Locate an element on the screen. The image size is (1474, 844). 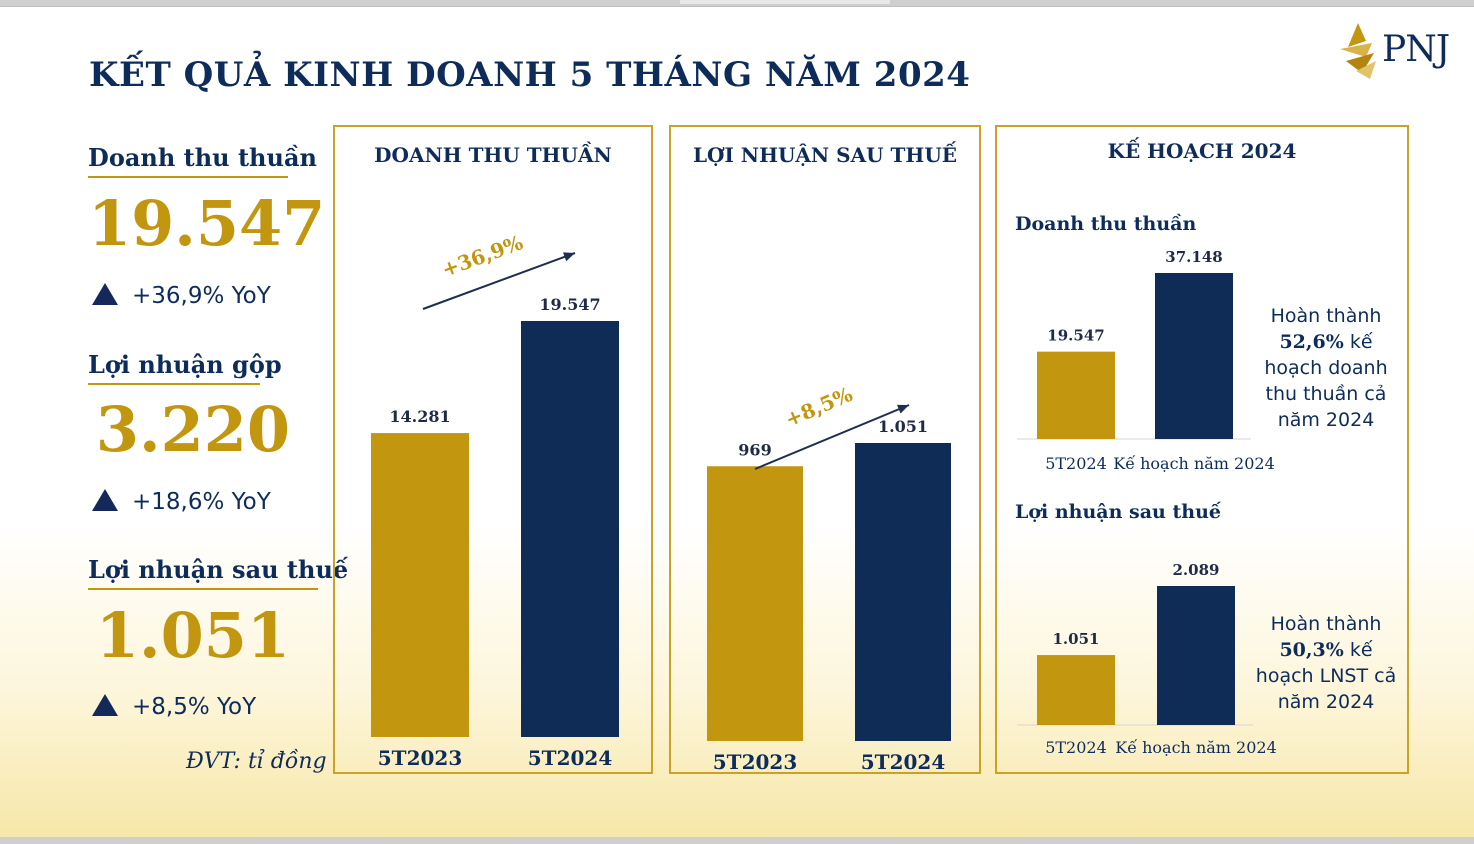
growth-annotation: +8,5% is located at coordinates (819, 407).